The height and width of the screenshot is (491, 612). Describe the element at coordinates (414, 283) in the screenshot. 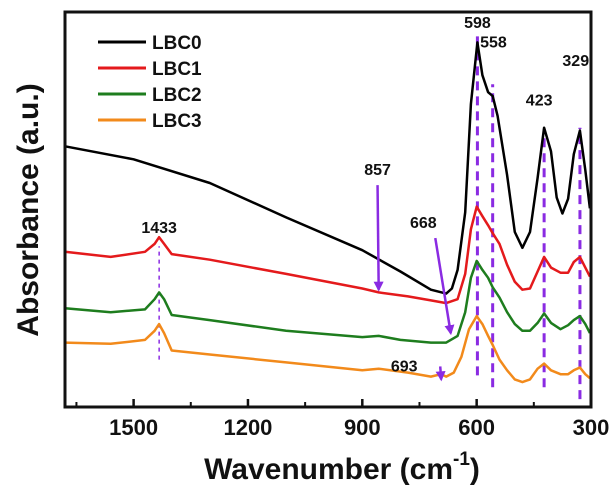

I see `annotation-arrows` at that location.